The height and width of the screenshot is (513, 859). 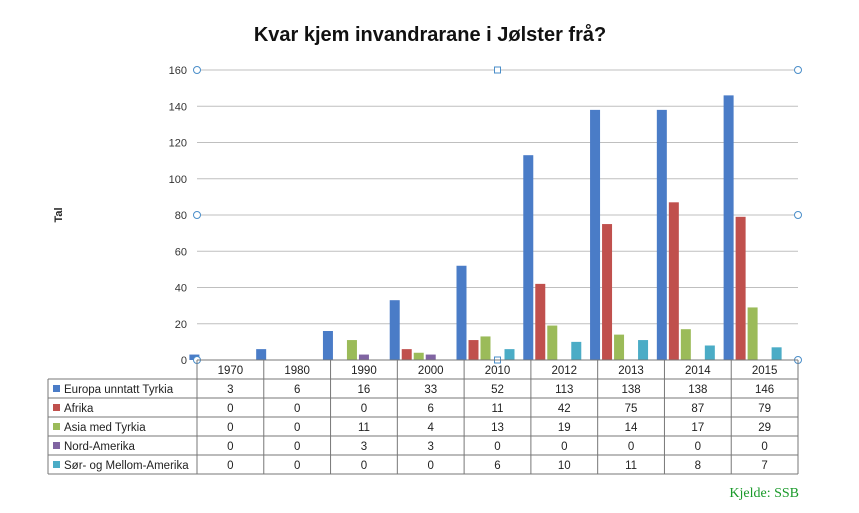 I want to click on data-label-2-1990: 11, so click(x=364, y=428).